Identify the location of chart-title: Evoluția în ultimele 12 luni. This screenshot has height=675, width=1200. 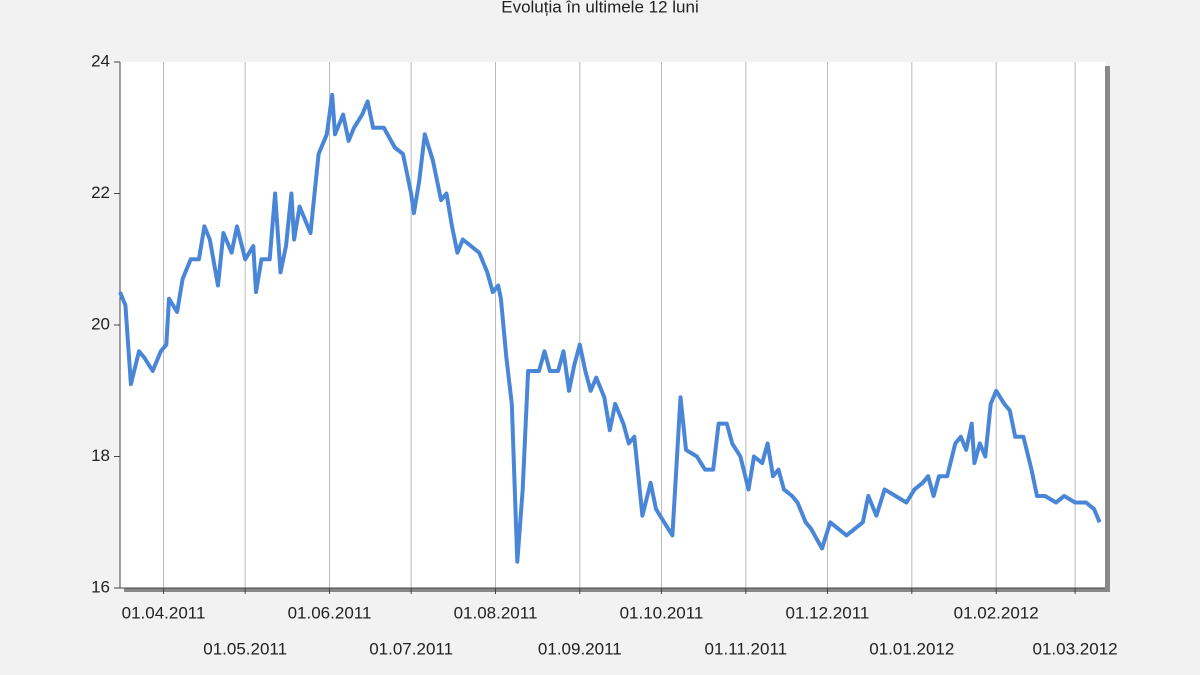
(600, 8).